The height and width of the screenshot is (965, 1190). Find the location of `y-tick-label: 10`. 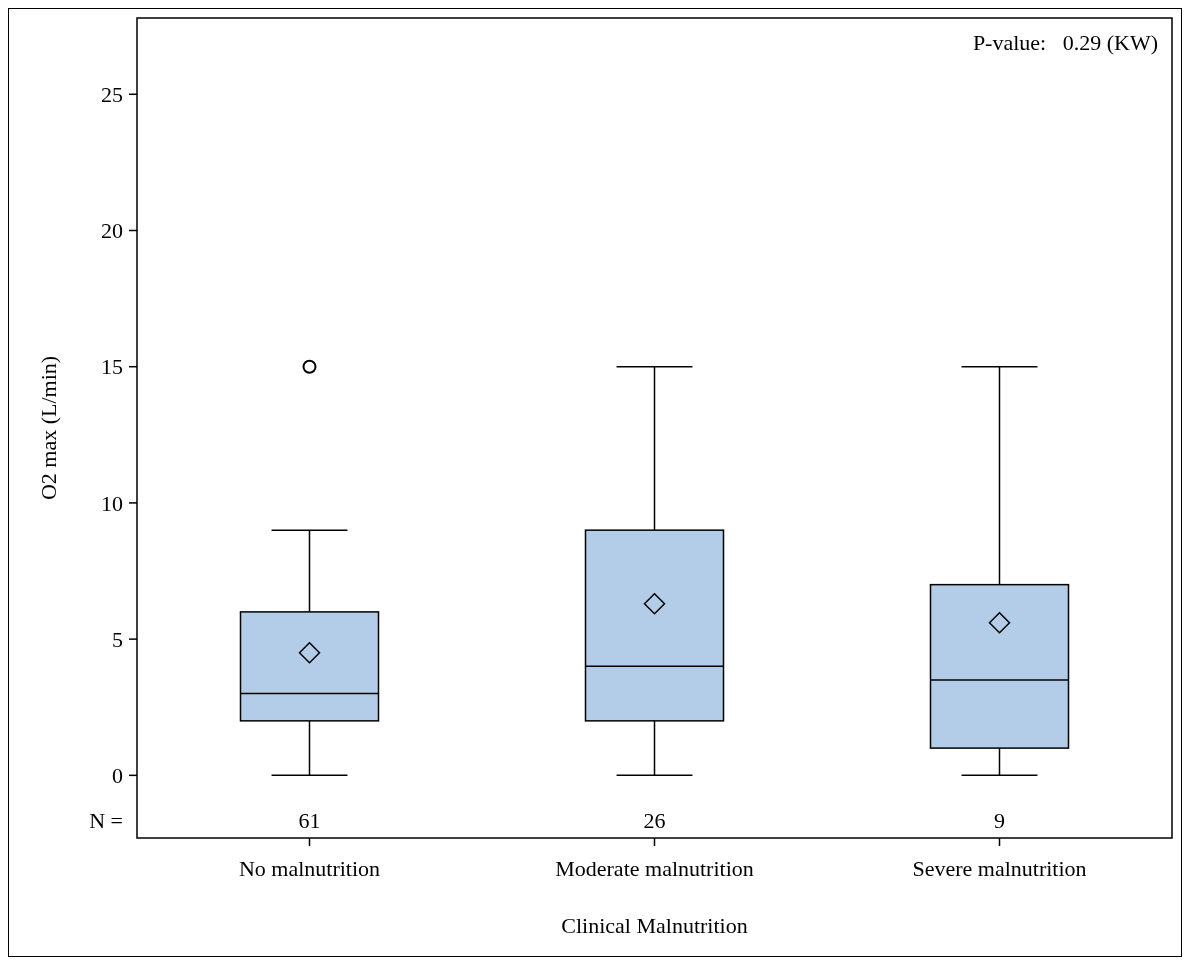

y-tick-label: 10 is located at coordinates (112, 503).